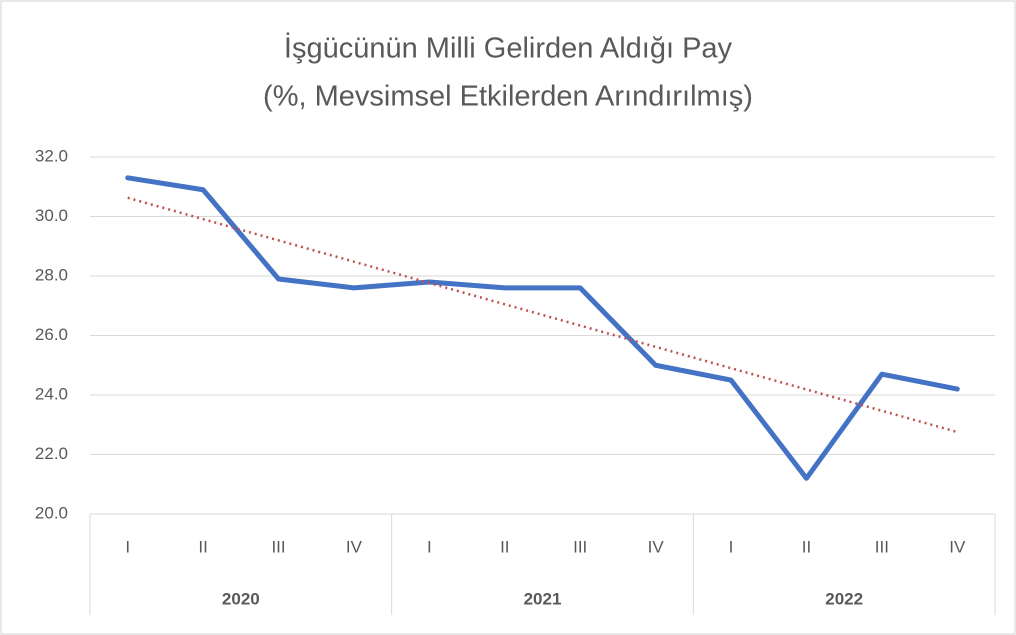  Describe the element at coordinates (51, 215) in the screenshot. I see `y-tick-label: 30.0` at that location.